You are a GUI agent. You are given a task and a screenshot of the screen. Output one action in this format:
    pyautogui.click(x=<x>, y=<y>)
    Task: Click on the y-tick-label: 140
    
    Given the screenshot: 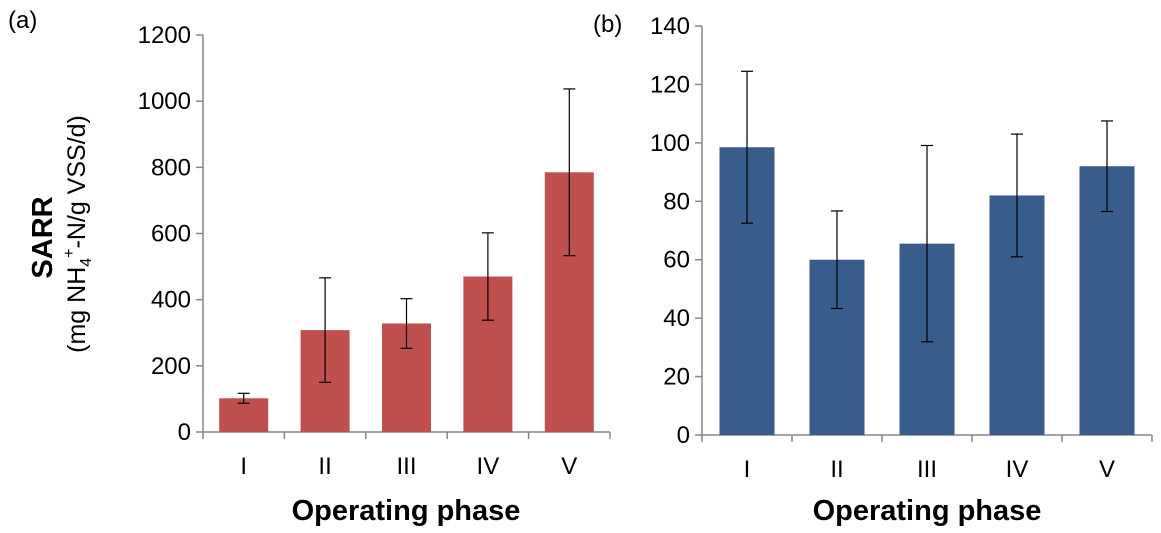 What is the action you would take?
    pyautogui.click(x=670, y=26)
    